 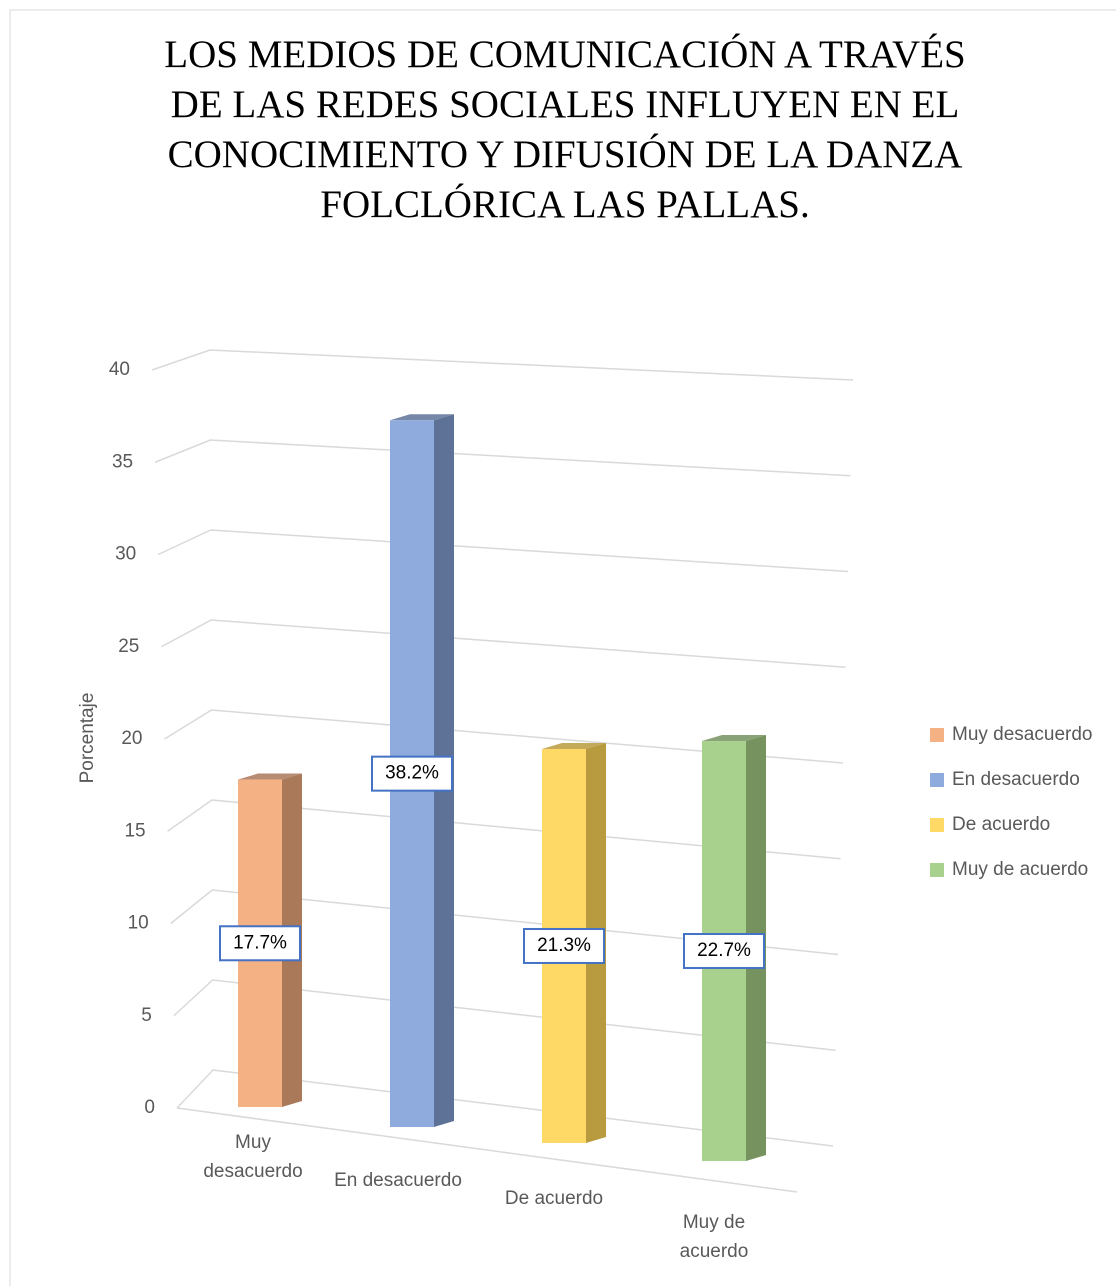 What do you see at coordinates (138, 923) in the screenshot?
I see `y-tick-label: 10` at bounding box center [138, 923].